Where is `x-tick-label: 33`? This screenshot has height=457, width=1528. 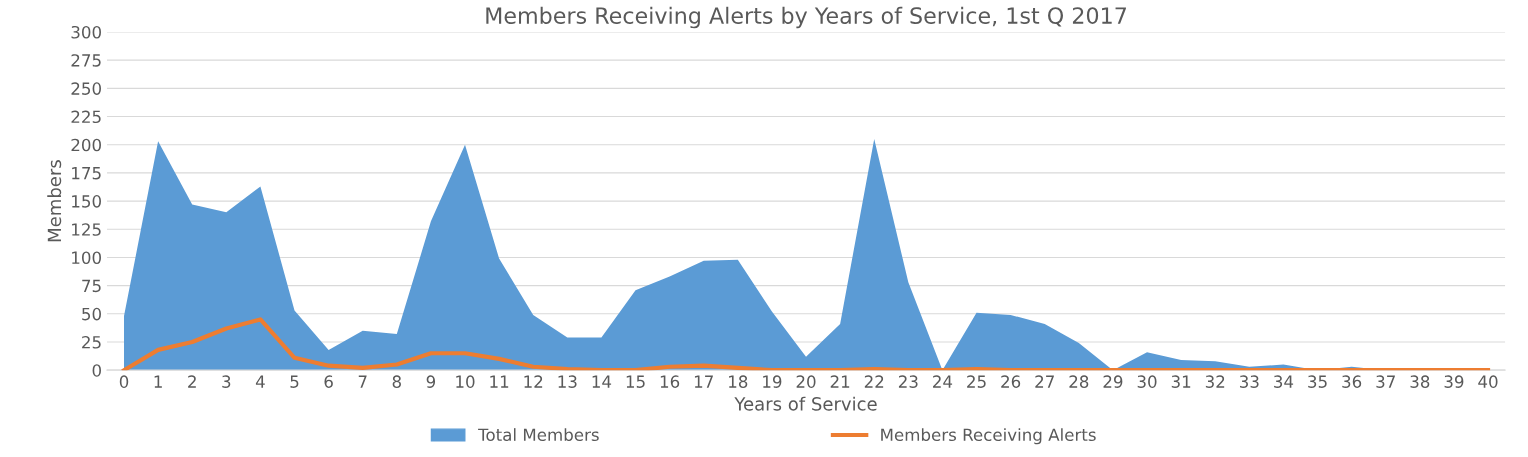
x-tick-label: 33 is located at coordinates (1249, 381).